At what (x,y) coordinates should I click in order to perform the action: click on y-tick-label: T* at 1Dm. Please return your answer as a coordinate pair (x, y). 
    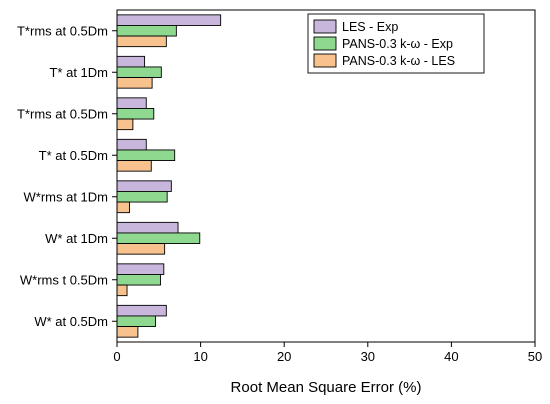
    Looking at the image, I should click on (78, 72).